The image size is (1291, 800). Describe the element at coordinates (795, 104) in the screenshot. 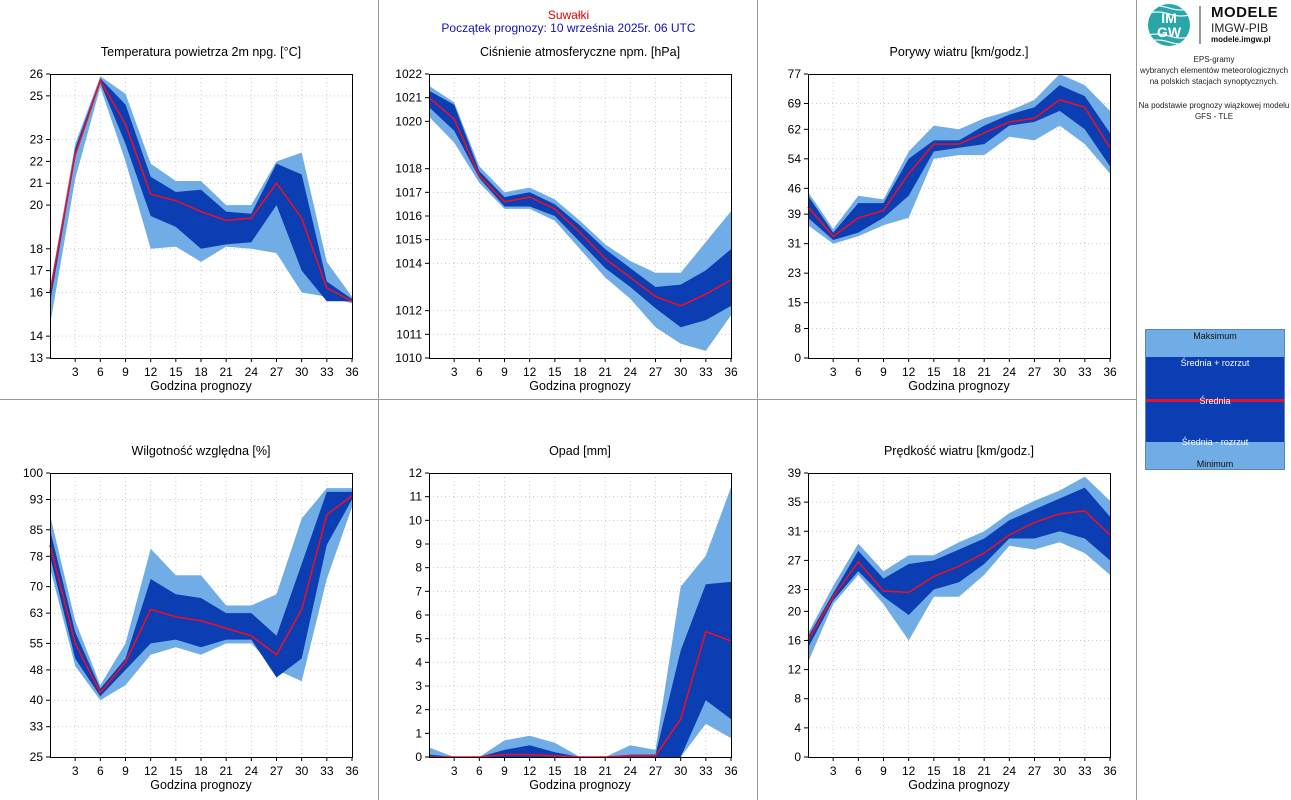

I see `y-tick-label: 69` at that location.